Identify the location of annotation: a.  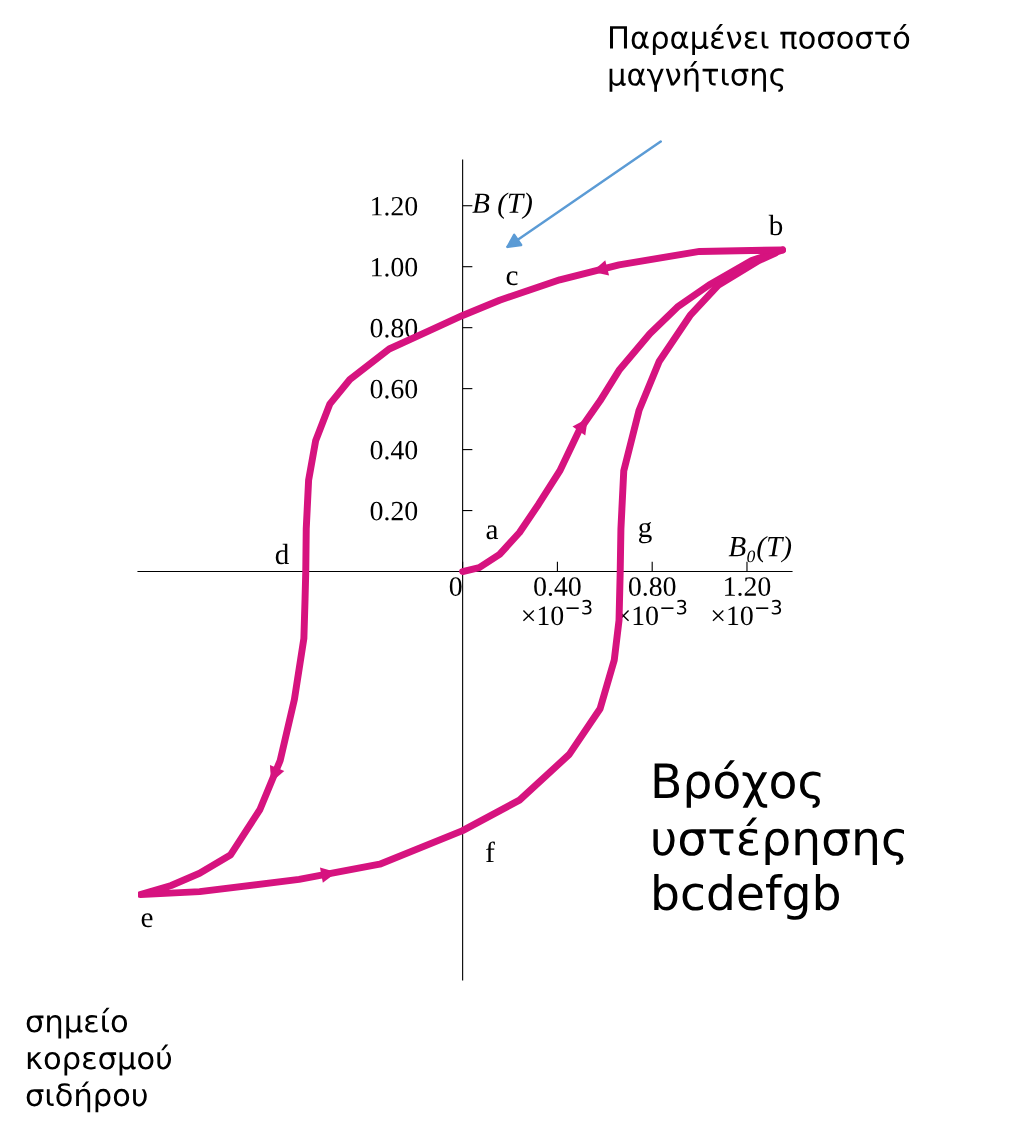
(492, 532).